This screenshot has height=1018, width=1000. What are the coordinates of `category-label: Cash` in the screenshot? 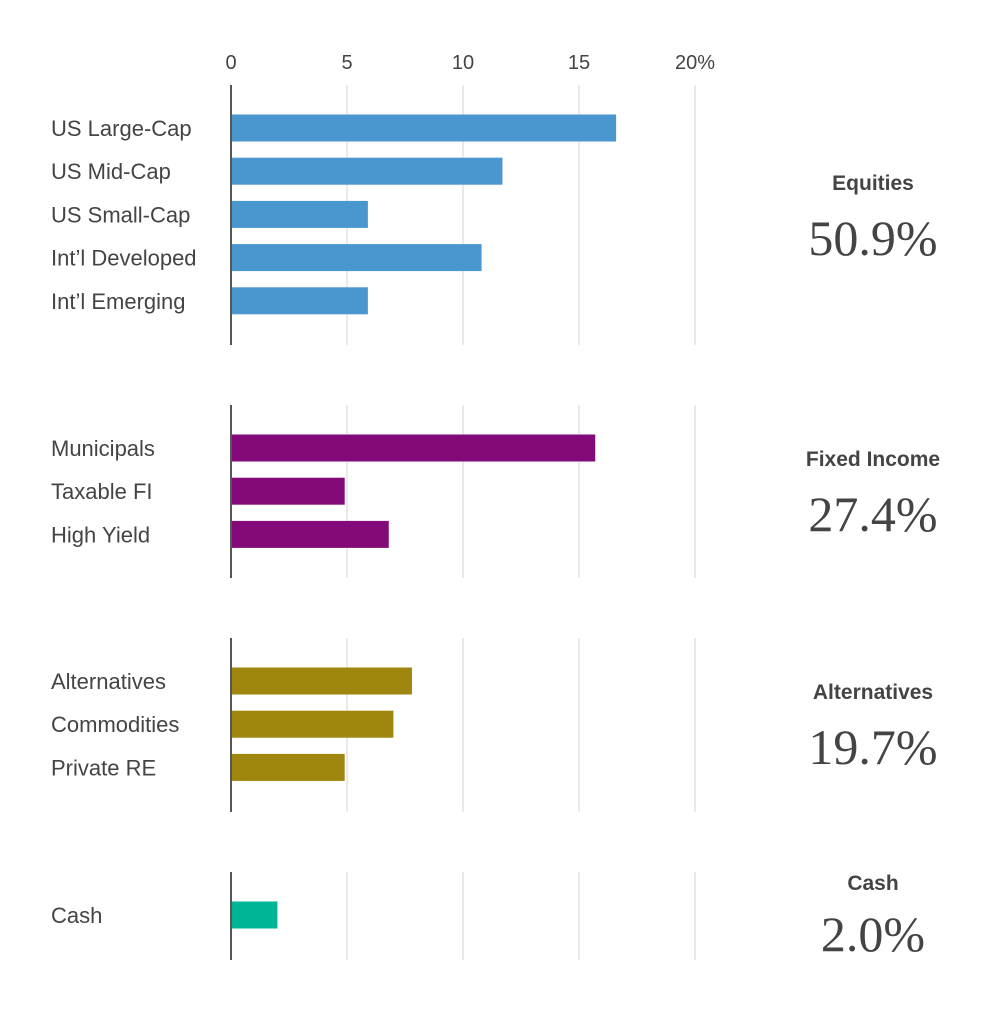 It's located at (76, 915).